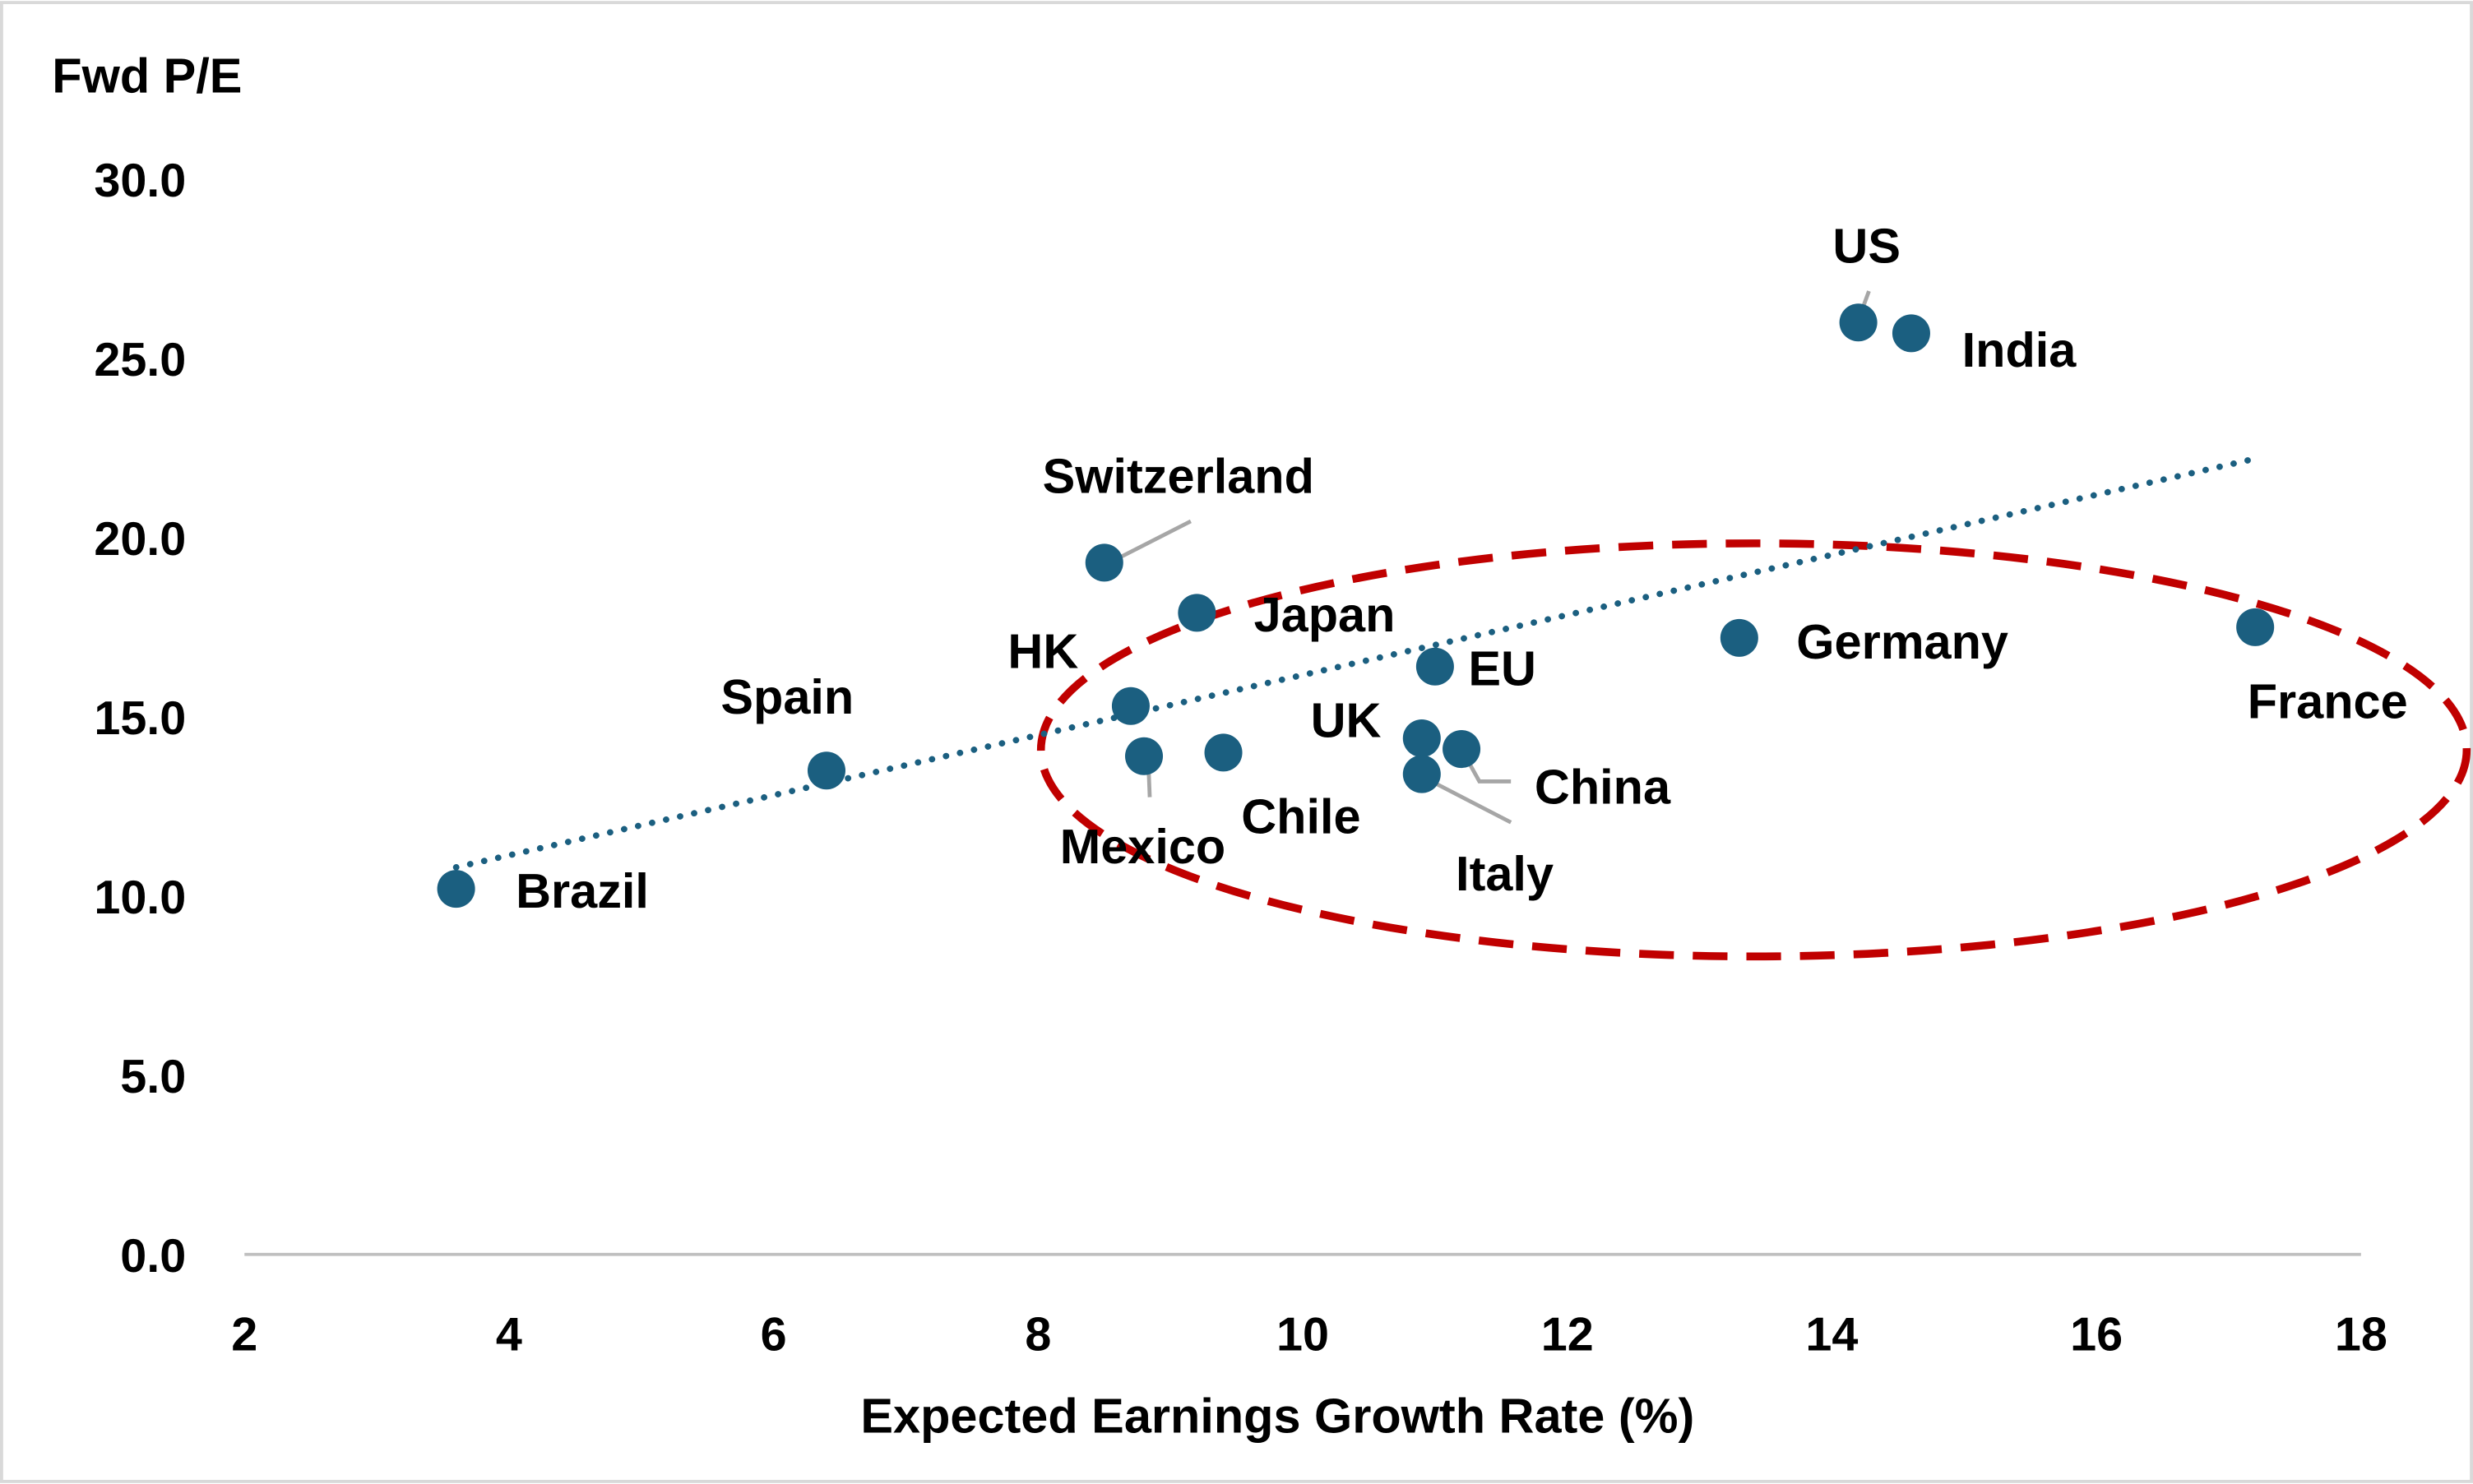 The image size is (2473, 1484). Describe the element at coordinates (1043, 650) in the screenshot. I see `data-label-hk: HK` at that location.